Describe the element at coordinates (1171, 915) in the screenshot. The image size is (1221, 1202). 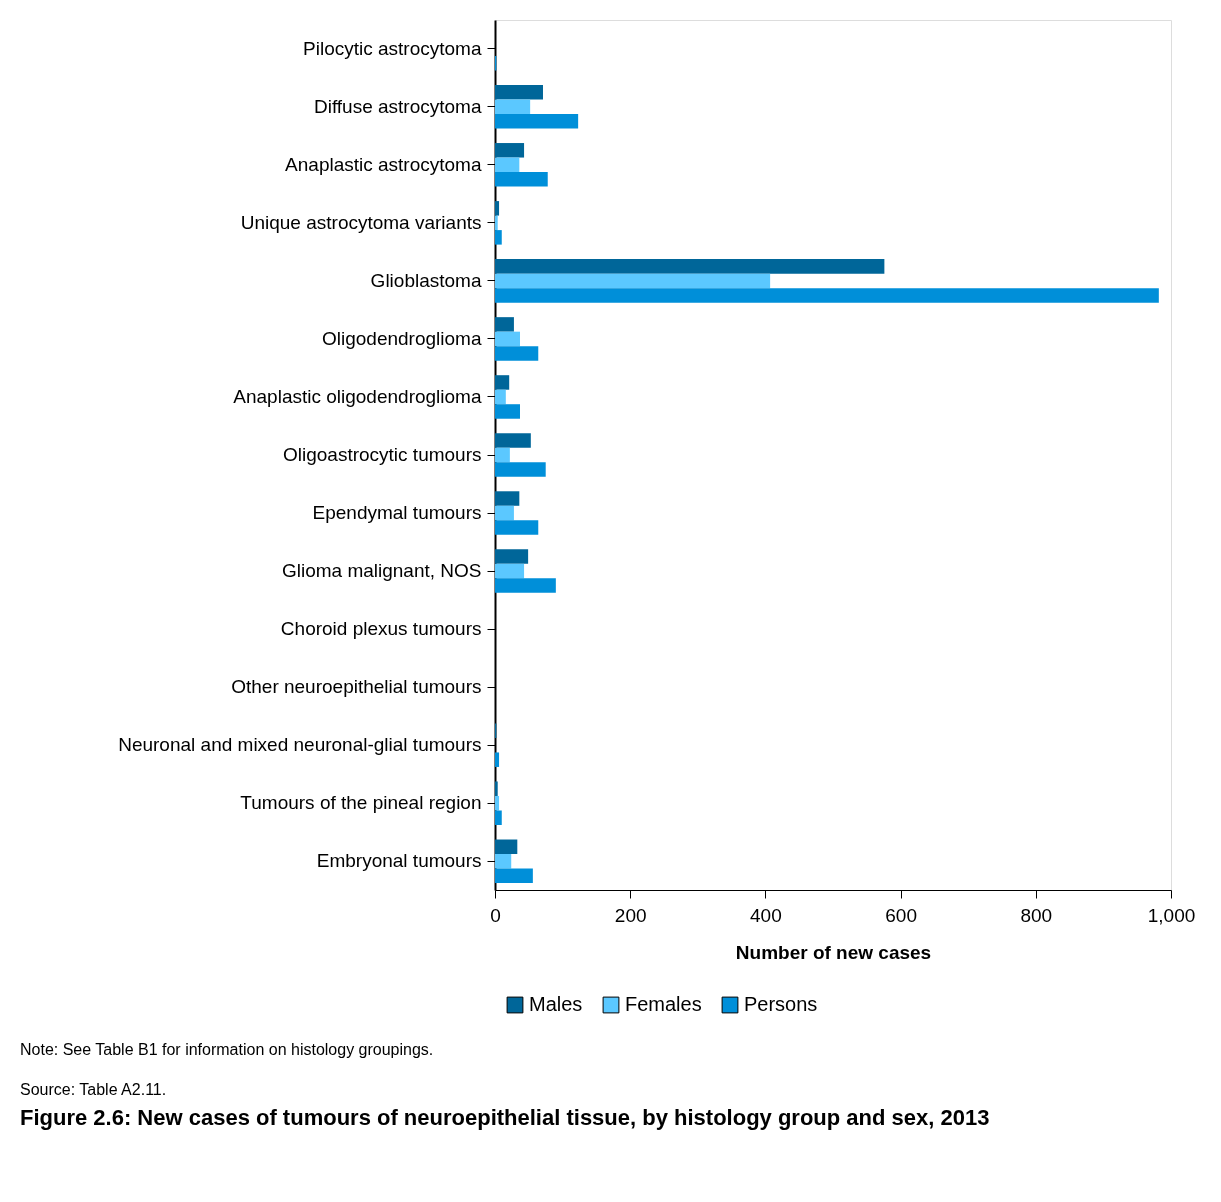
I see `x-tick-label: 1,000` at that location.